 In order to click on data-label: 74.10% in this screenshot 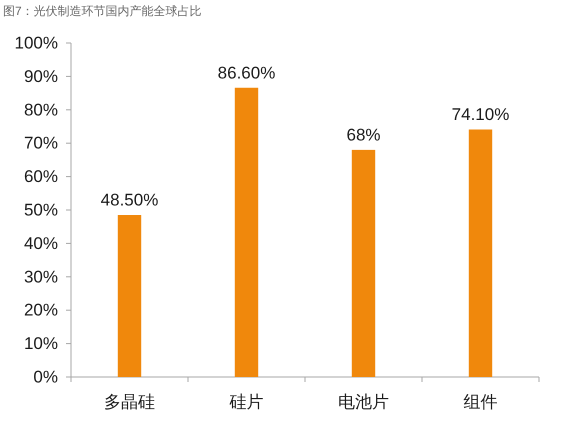, I will do `click(481, 114)`.